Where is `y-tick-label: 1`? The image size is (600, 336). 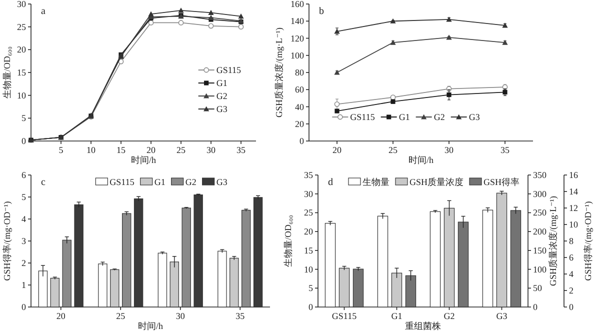
y-tick-label: 1 is located at coordinates (24, 285).